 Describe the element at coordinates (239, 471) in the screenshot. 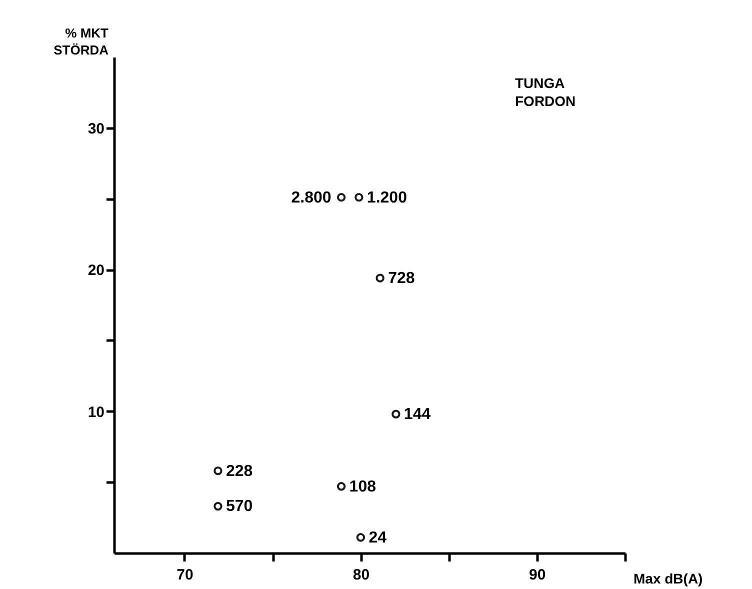

I see `annotation: 228` at that location.